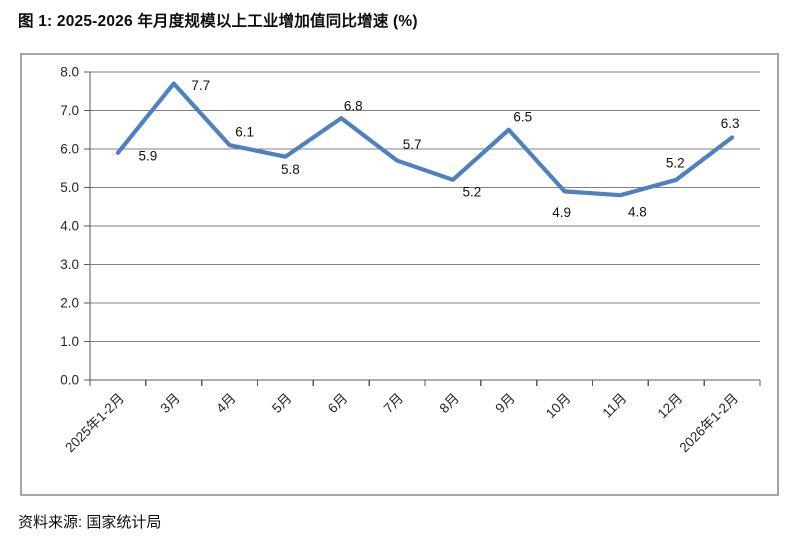 The height and width of the screenshot is (557, 800). Describe the element at coordinates (708, 423) in the screenshot. I see `x-axis-label: 2026年1-2月` at that location.